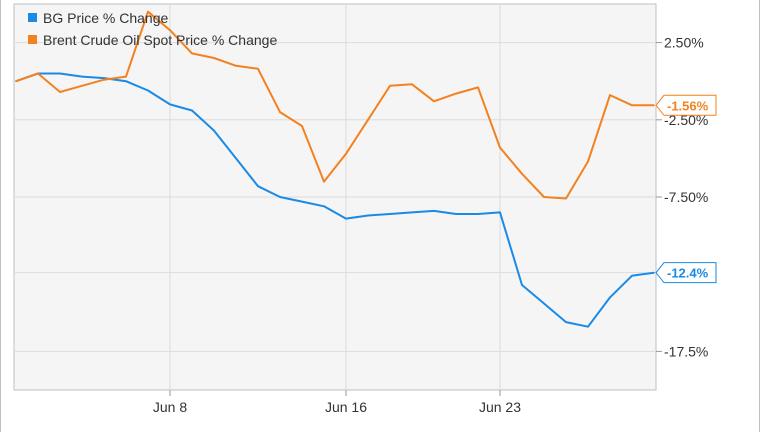 This screenshot has width=764, height=432. What do you see at coordinates (686, 351) in the screenshot?
I see `y-tick-label: -17.5%` at bounding box center [686, 351].